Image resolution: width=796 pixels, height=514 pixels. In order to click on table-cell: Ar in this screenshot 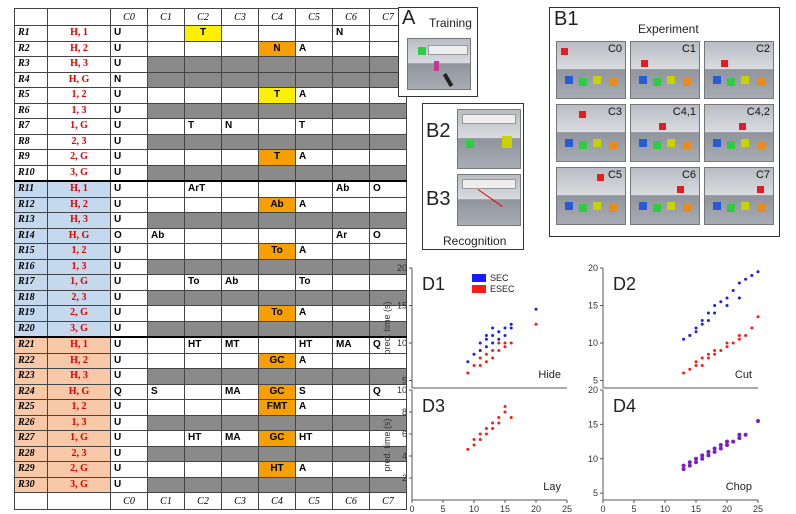, I will do `click(351, 235)`.